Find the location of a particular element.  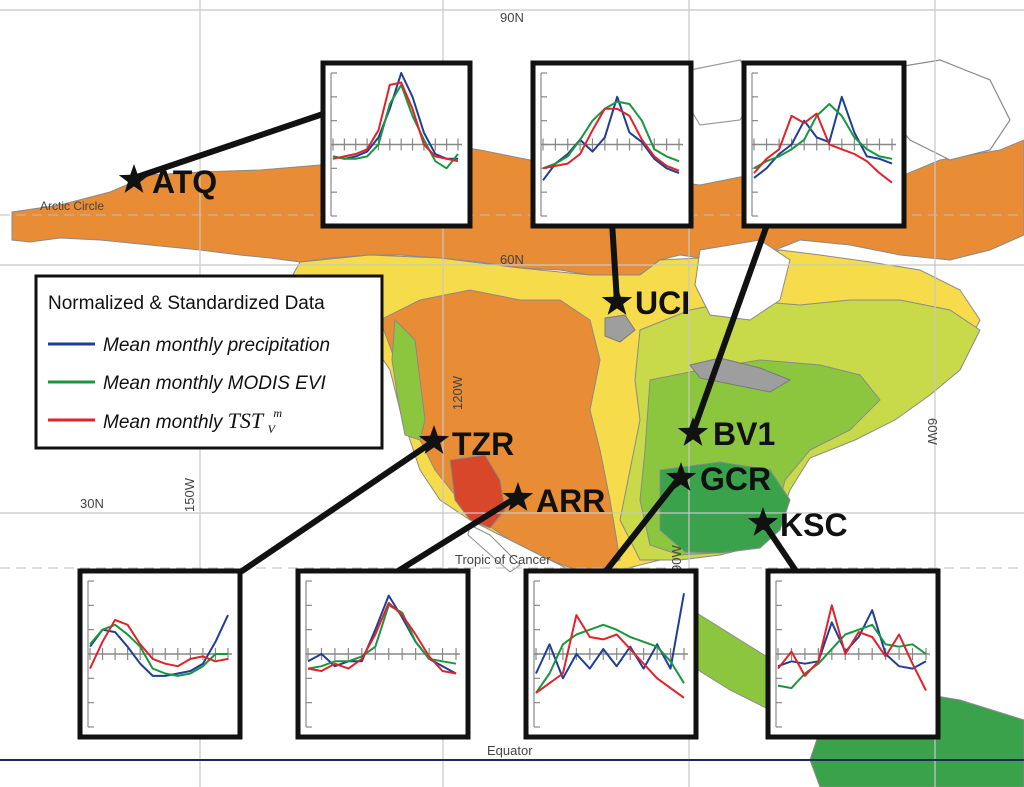

lon-label-150w: 150W is located at coordinates (189, 494).